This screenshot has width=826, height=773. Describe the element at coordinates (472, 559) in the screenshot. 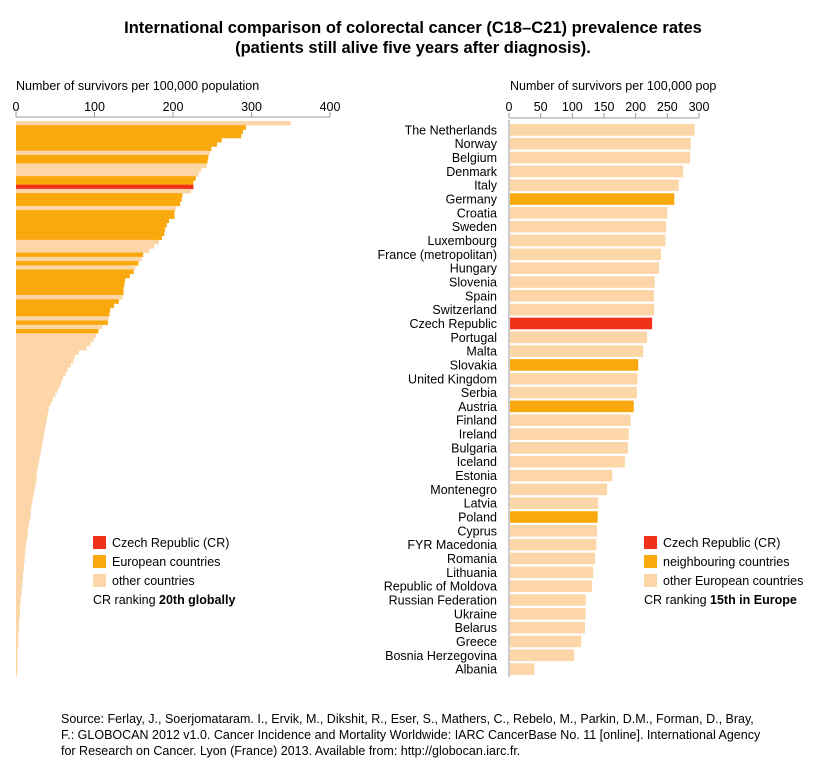

I see `category-label: Romania` at that location.